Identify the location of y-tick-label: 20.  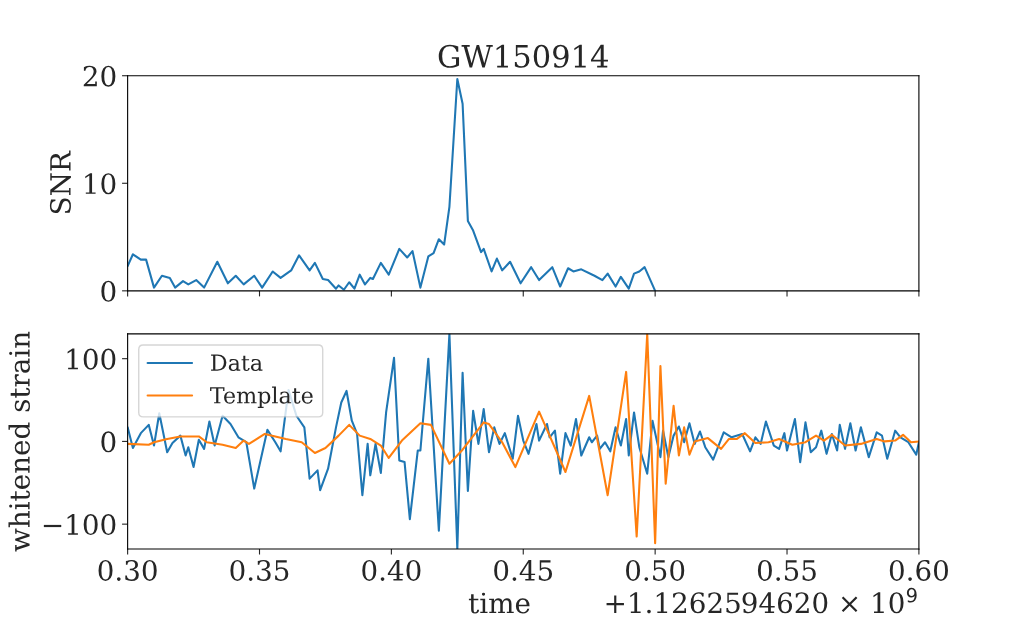
(99, 76).